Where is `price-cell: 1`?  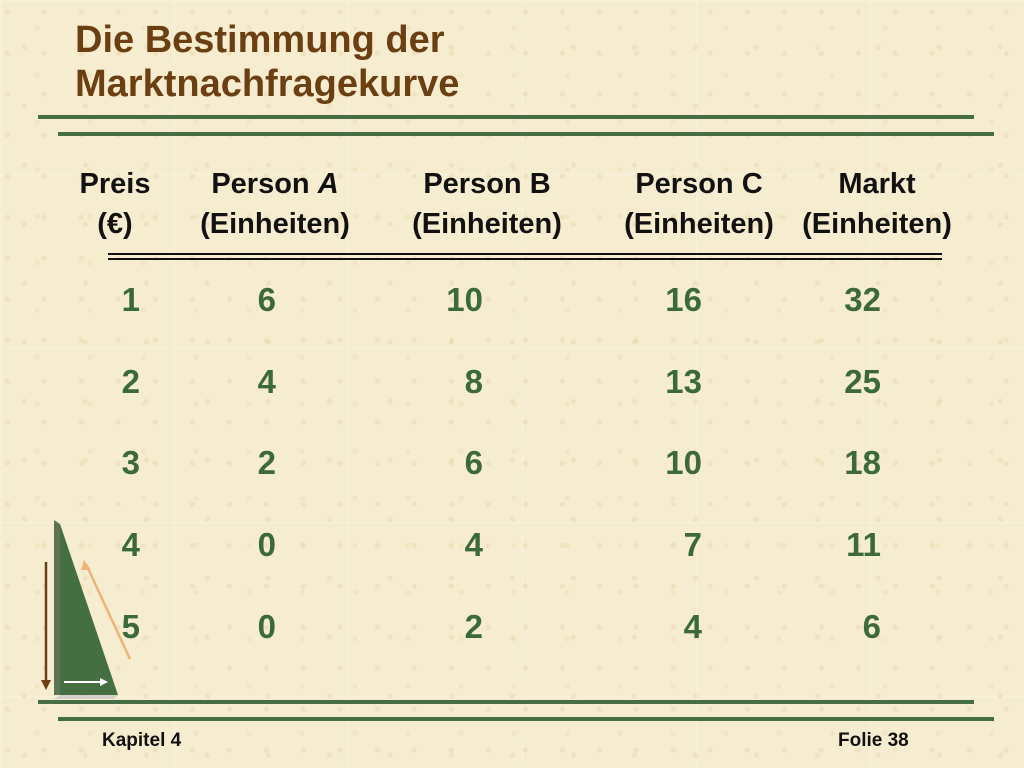 price-cell: 1 is located at coordinates (130, 299).